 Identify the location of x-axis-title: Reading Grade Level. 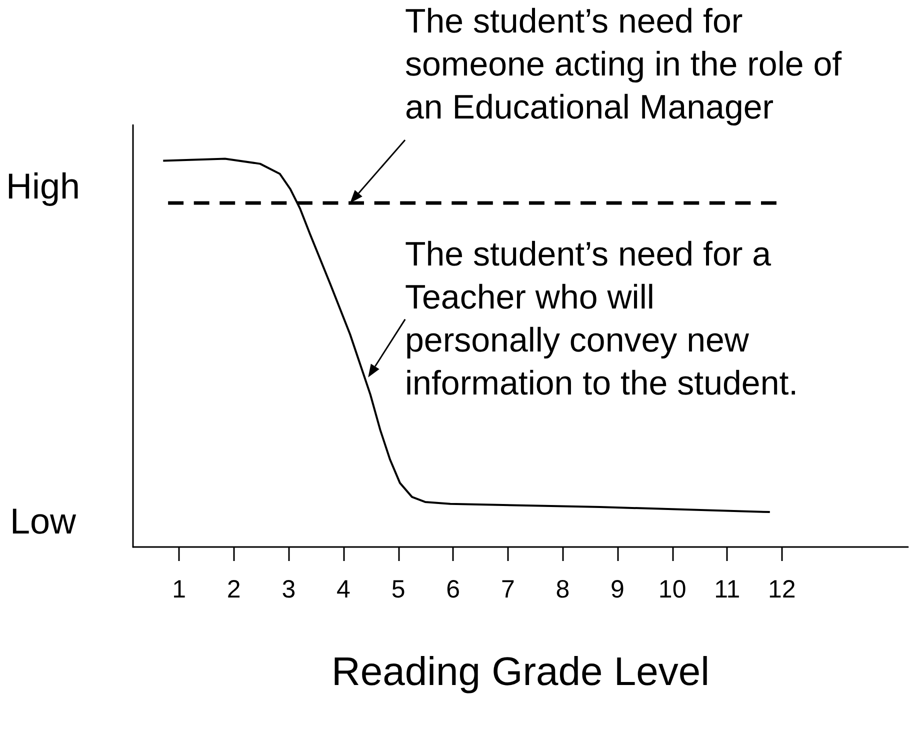
(520, 672).